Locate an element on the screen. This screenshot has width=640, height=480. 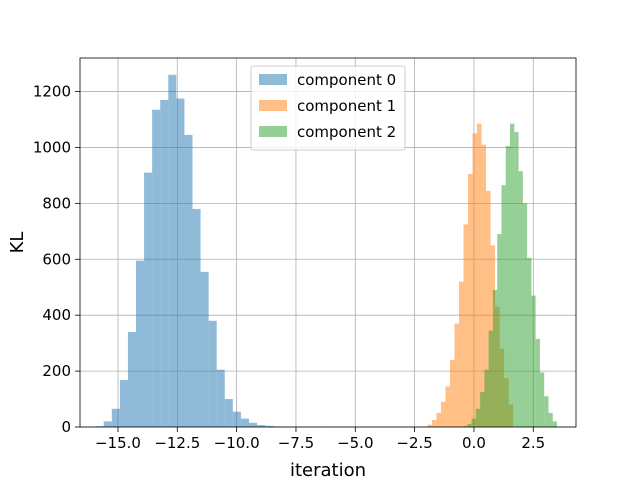
x-axis-label: iteration is located at coordinates (328, 470).